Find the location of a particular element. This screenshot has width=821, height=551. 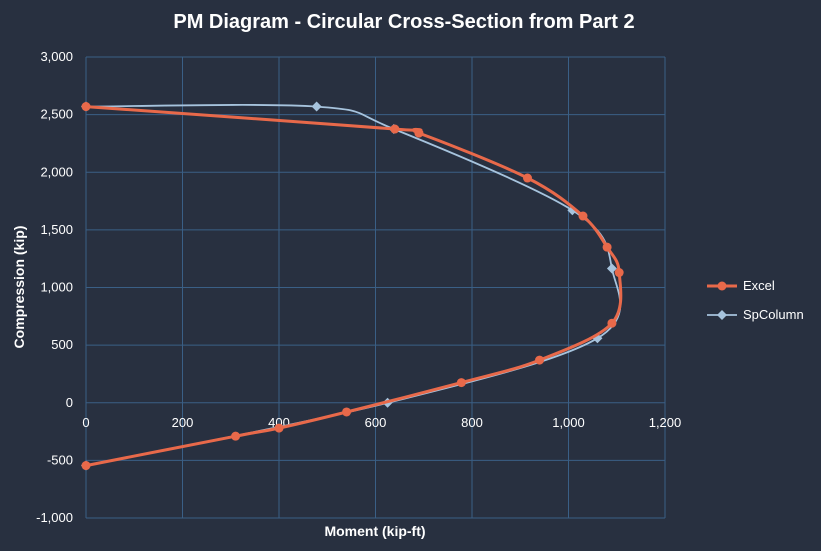

x-tick-label: 0 is located at coordinates (85, 422).